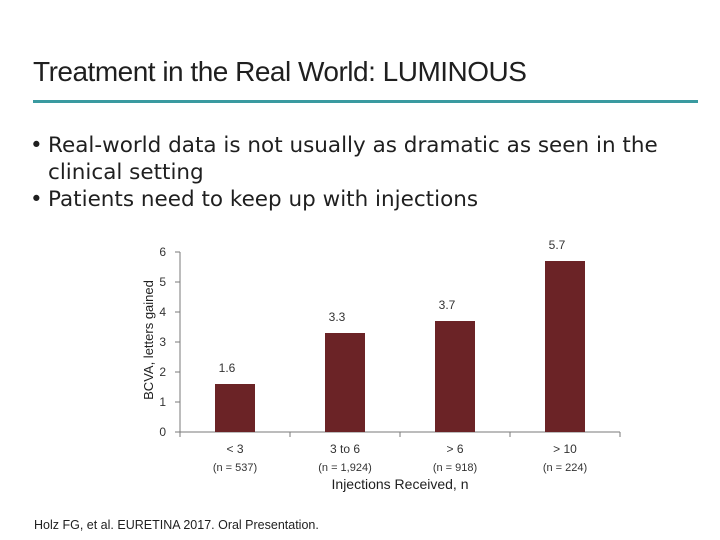 The image size is (720, 540). What do you see at coordinates (345, 449) in the screenshot?
I see `x-category-label: 3 to 6` at bounding box center [345, 449].